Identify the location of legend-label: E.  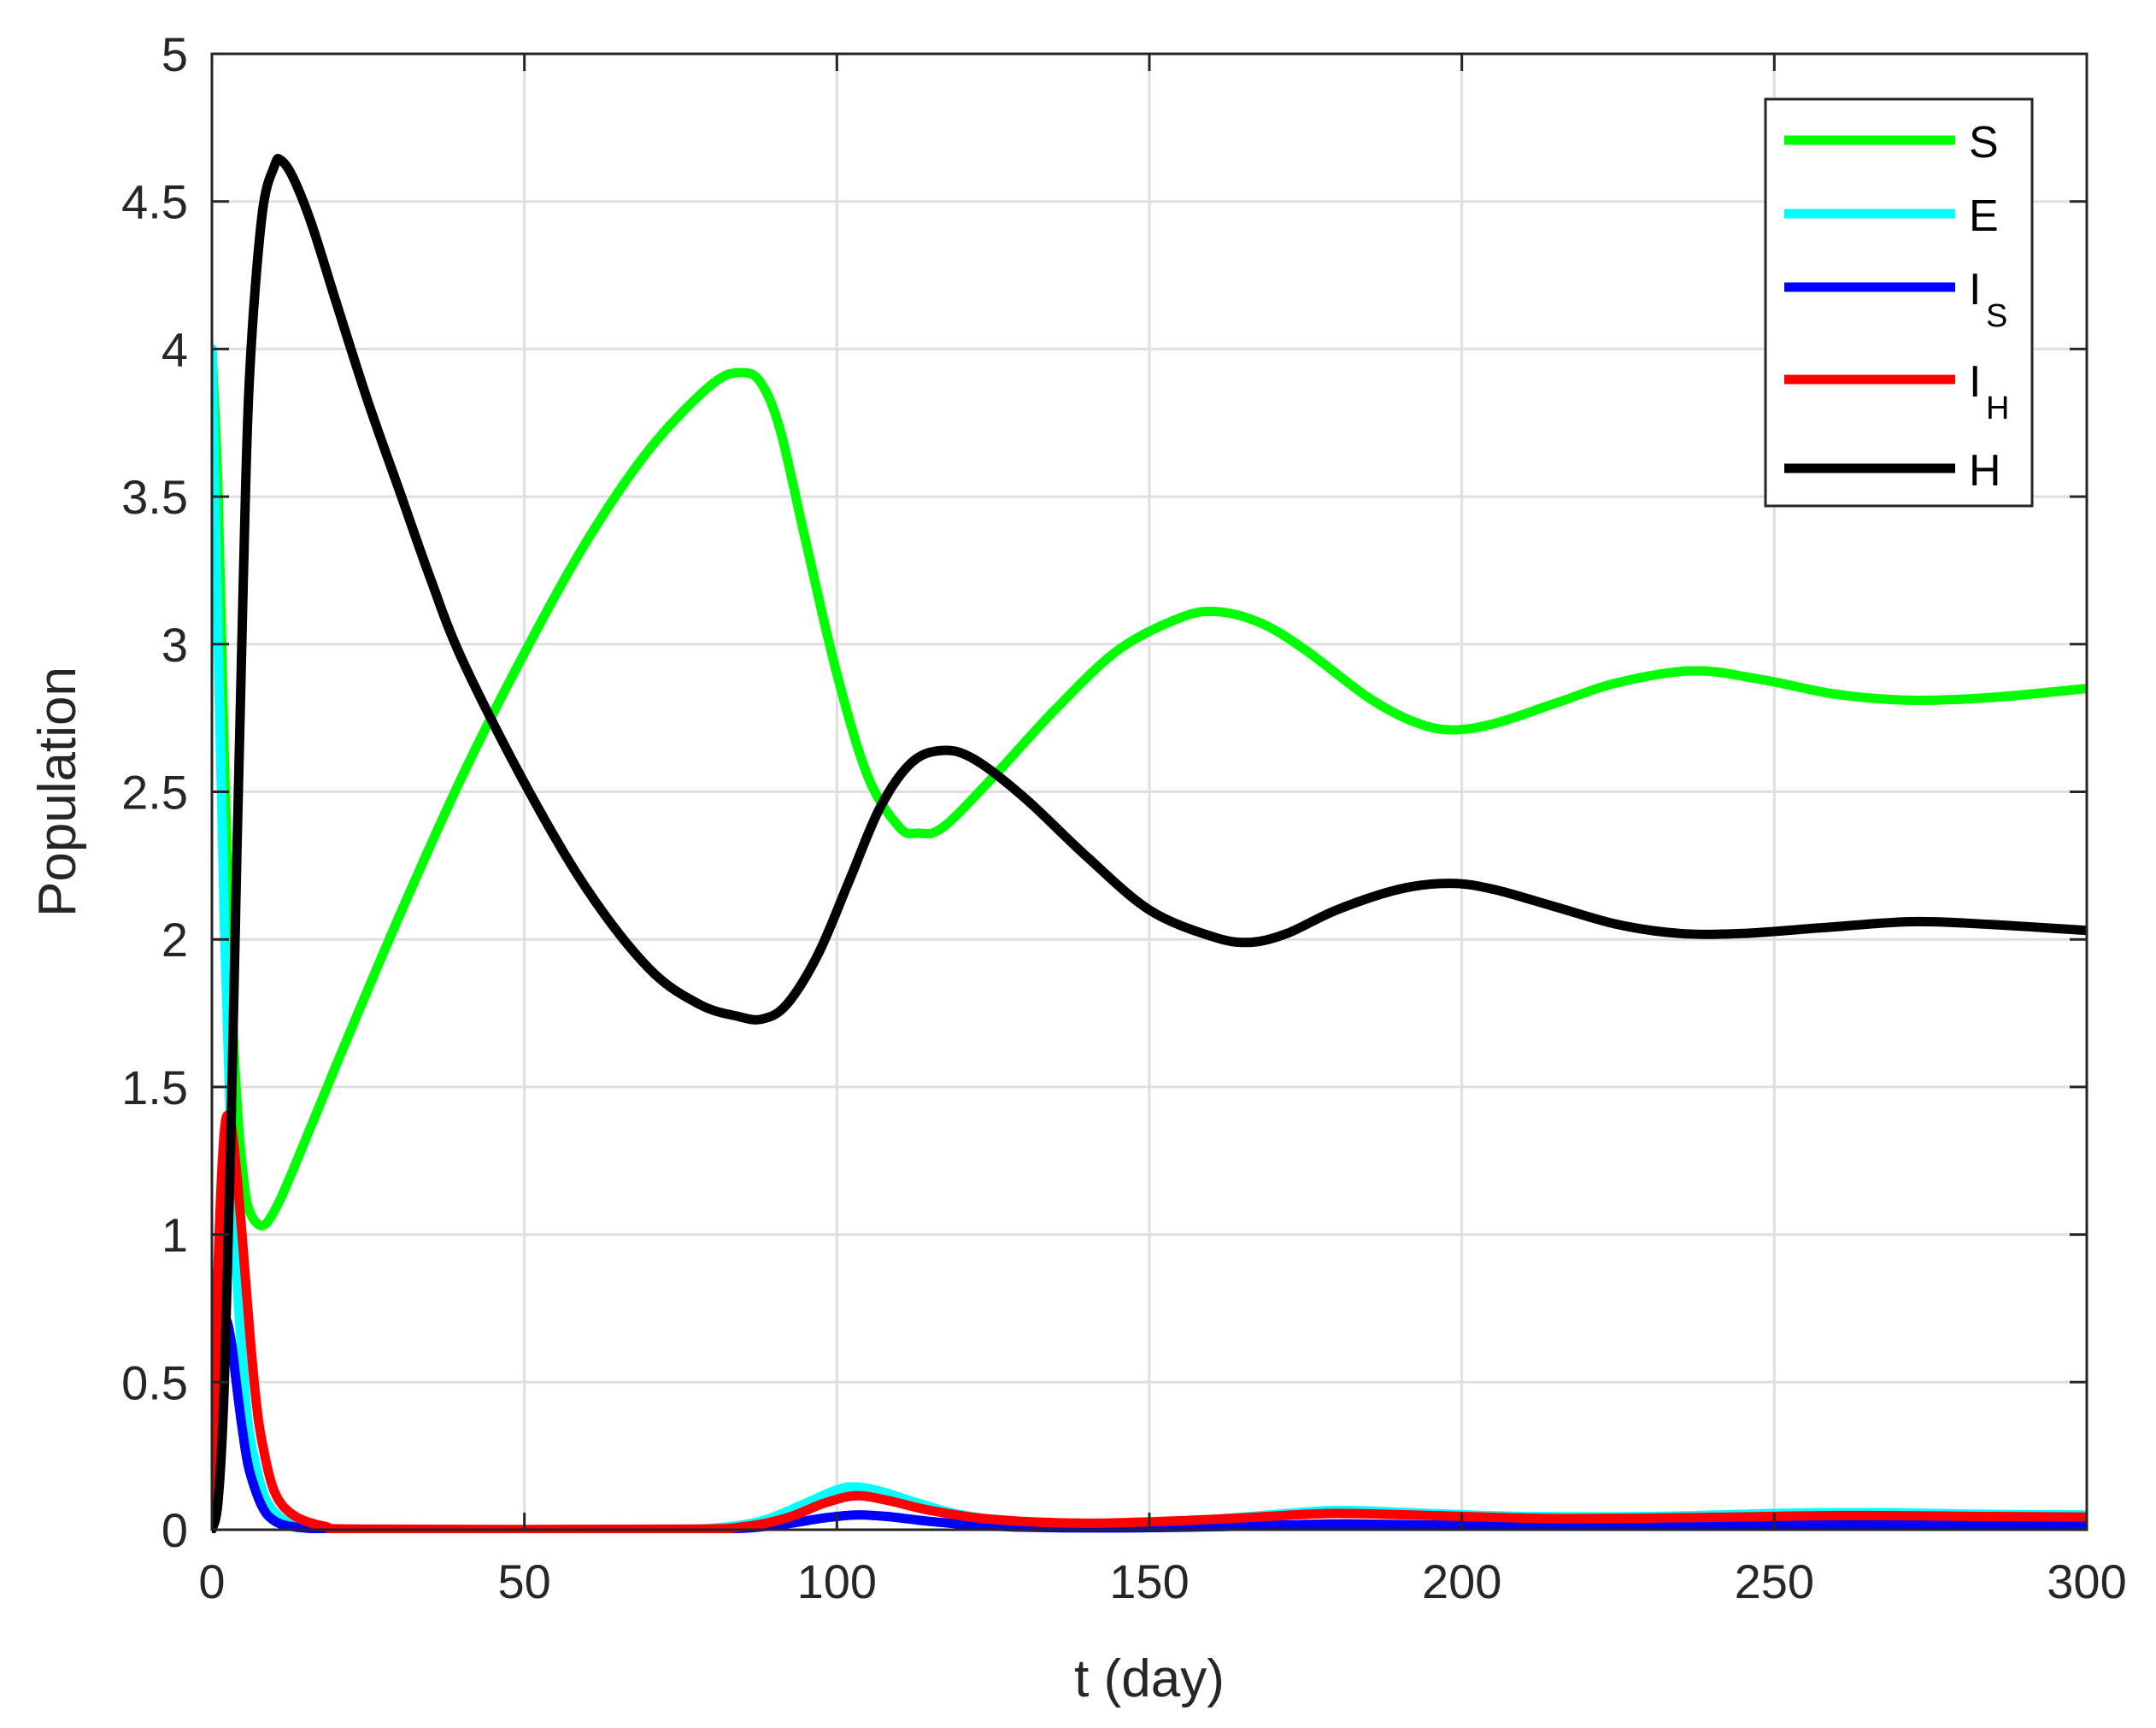
(1984, 216).